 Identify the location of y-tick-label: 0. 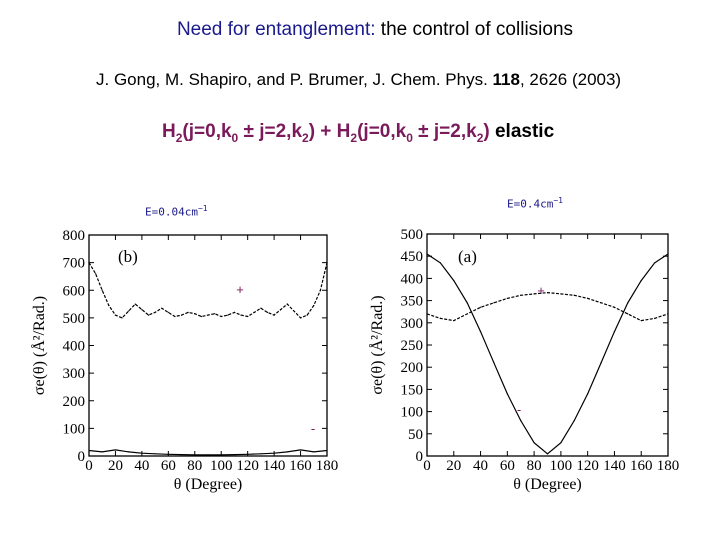
(82, 457).